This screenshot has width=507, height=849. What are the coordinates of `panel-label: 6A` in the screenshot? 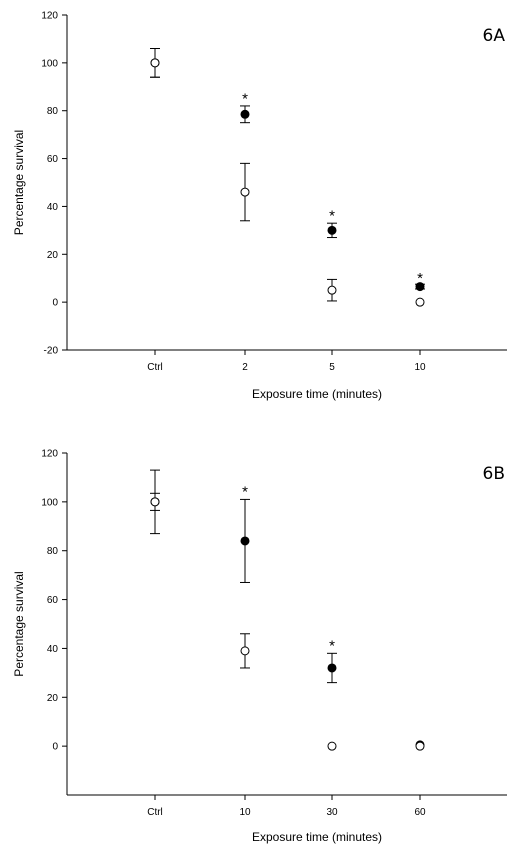 It's located at (494, 36).